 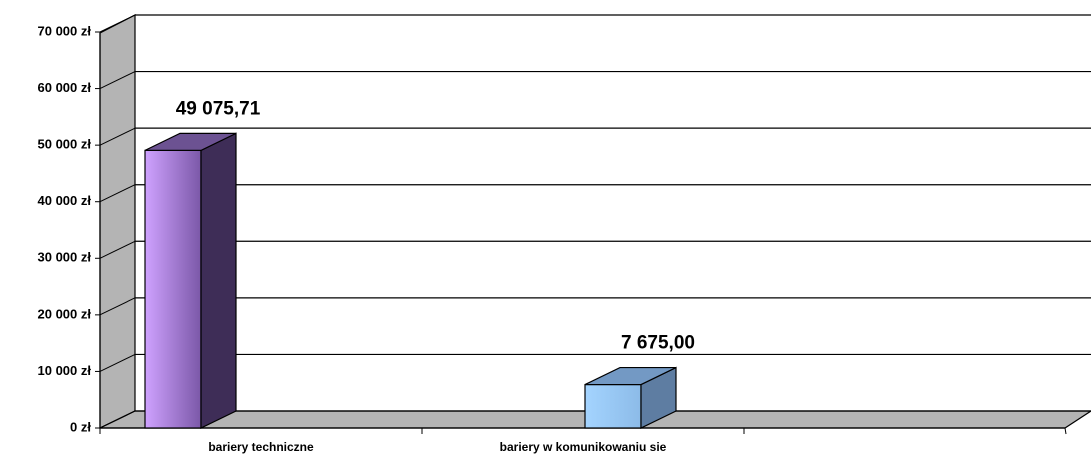 I want to click on x-tick-label: bariery techniczne, so click(x=261, y=447).